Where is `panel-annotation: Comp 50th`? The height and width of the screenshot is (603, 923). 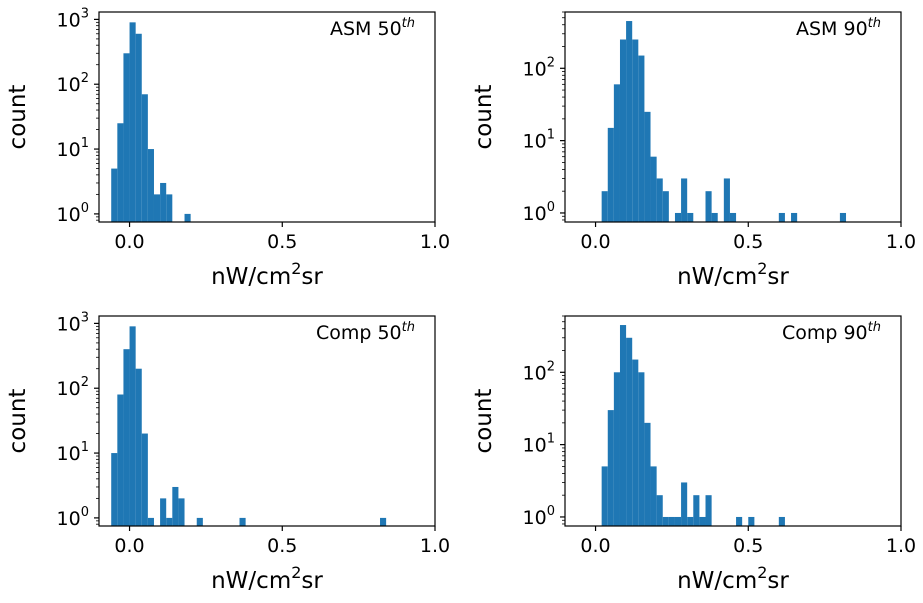
panel-annotation: Comp 50th is located at coordinates (365, 332).